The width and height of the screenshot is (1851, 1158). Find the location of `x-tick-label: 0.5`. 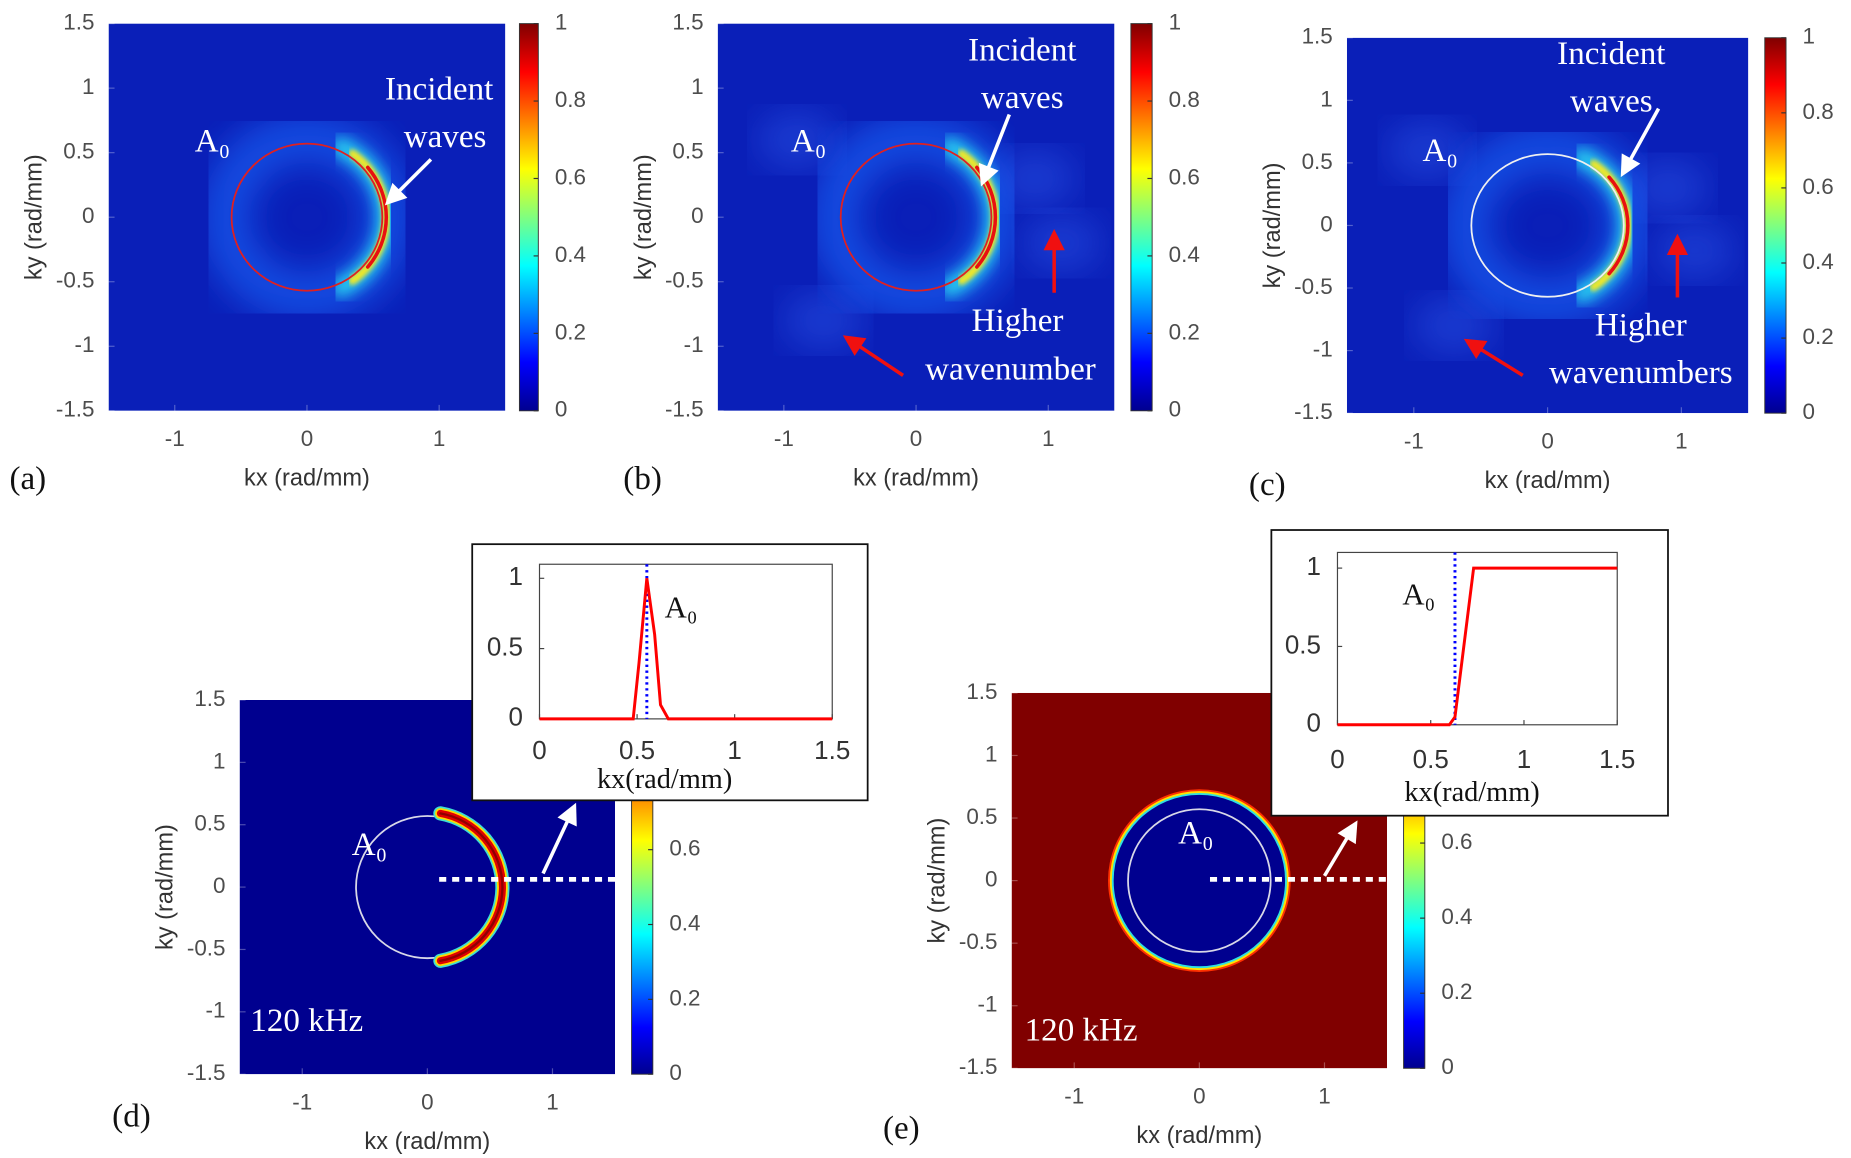

x-tick-label: 0.5 is located at coordinates (637, 750).